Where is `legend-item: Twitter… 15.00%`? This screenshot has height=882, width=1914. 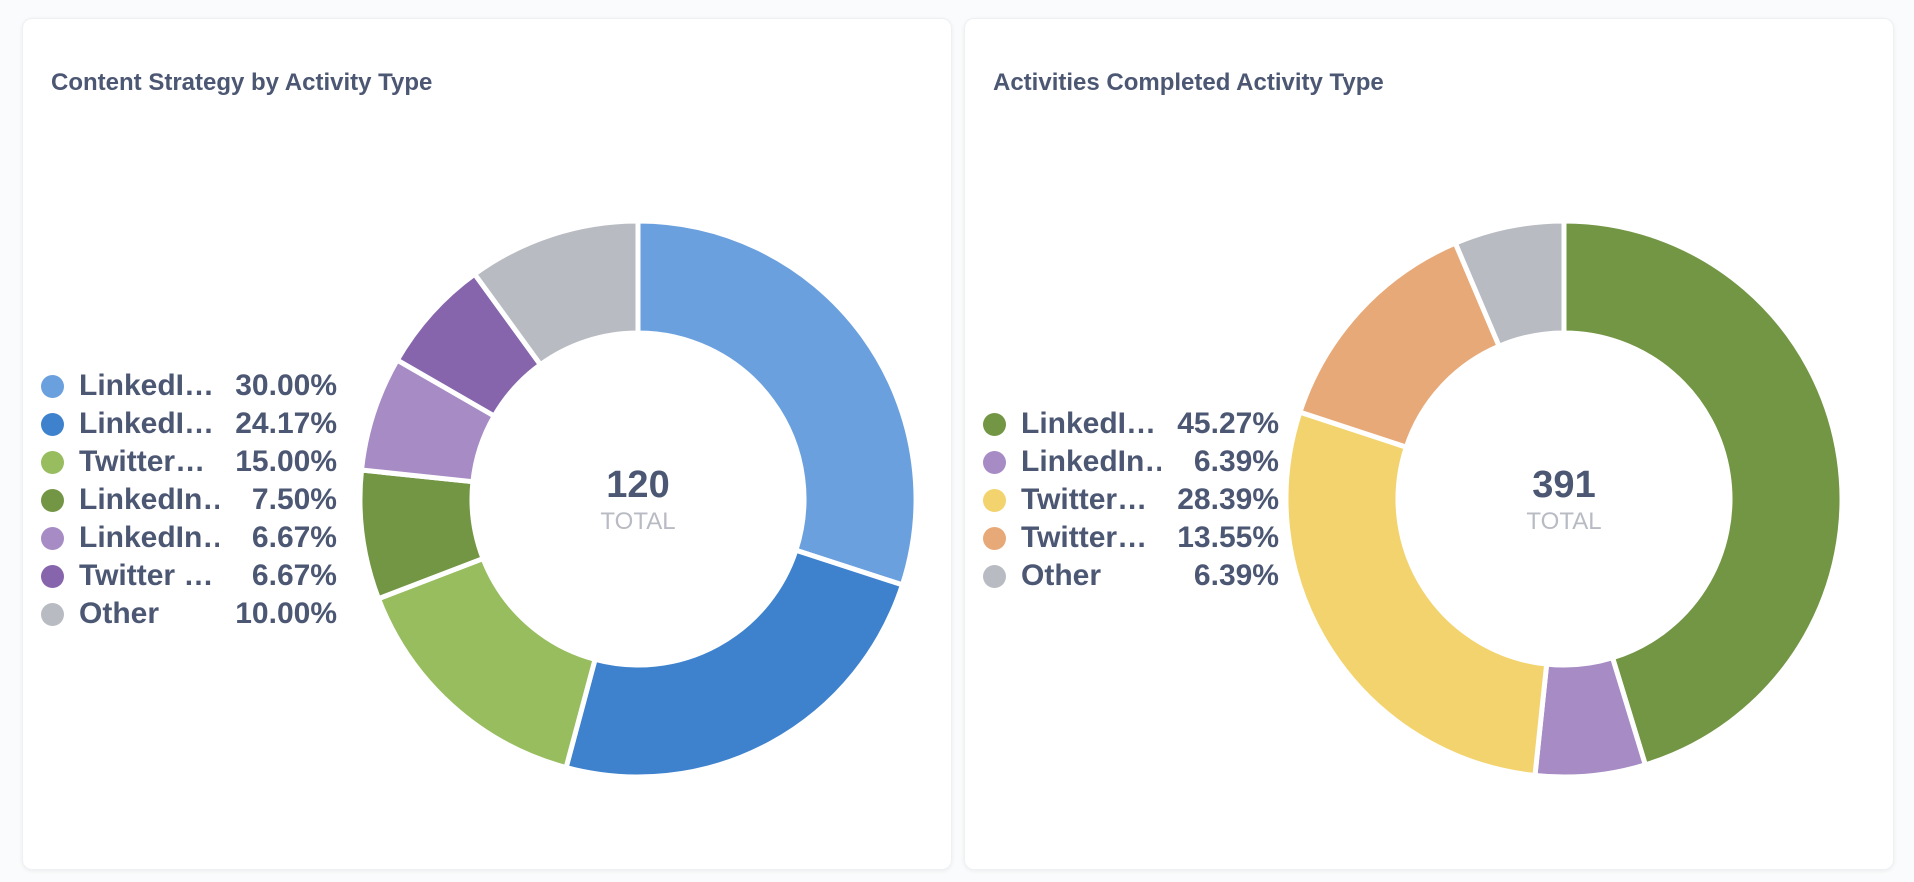
legend-item: Twitter… 15.00% is located at coordinates (189, 462).